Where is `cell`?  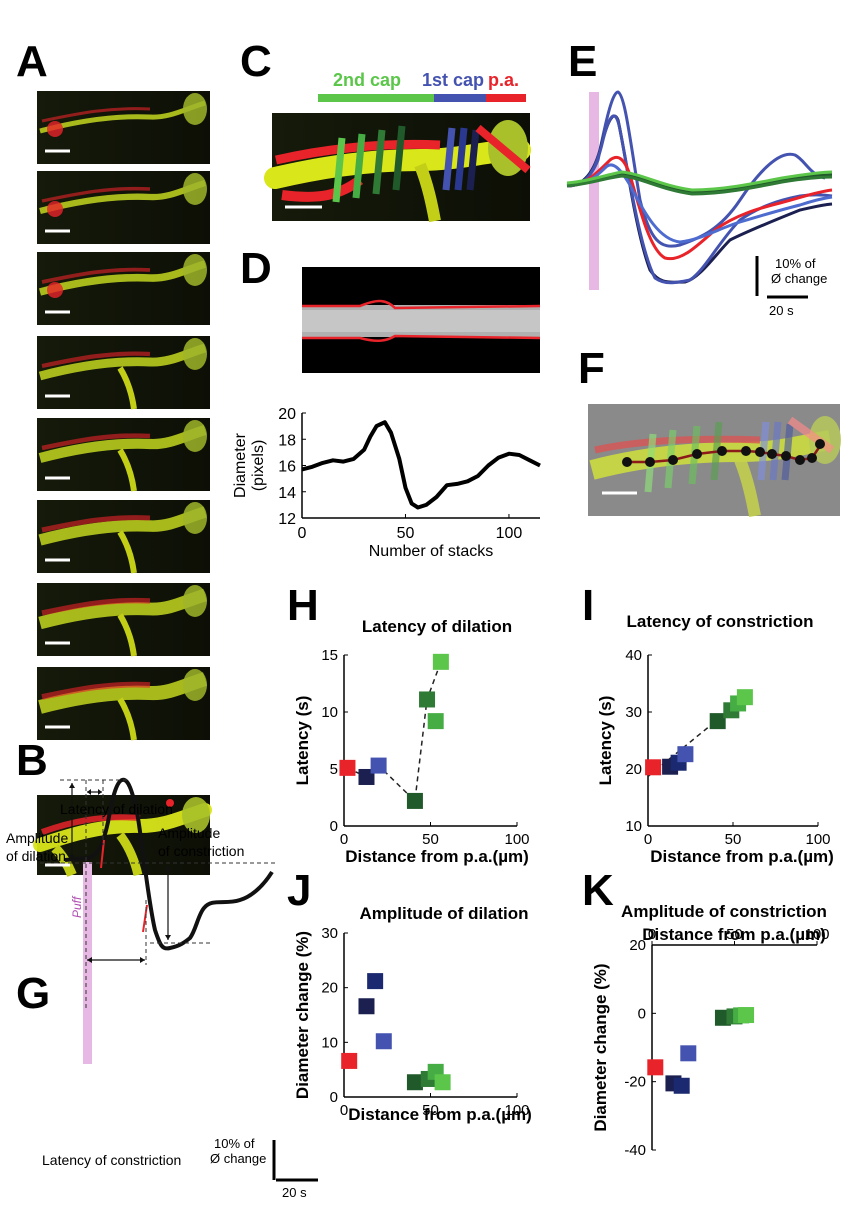
cell is located at coordinates (55, 209).